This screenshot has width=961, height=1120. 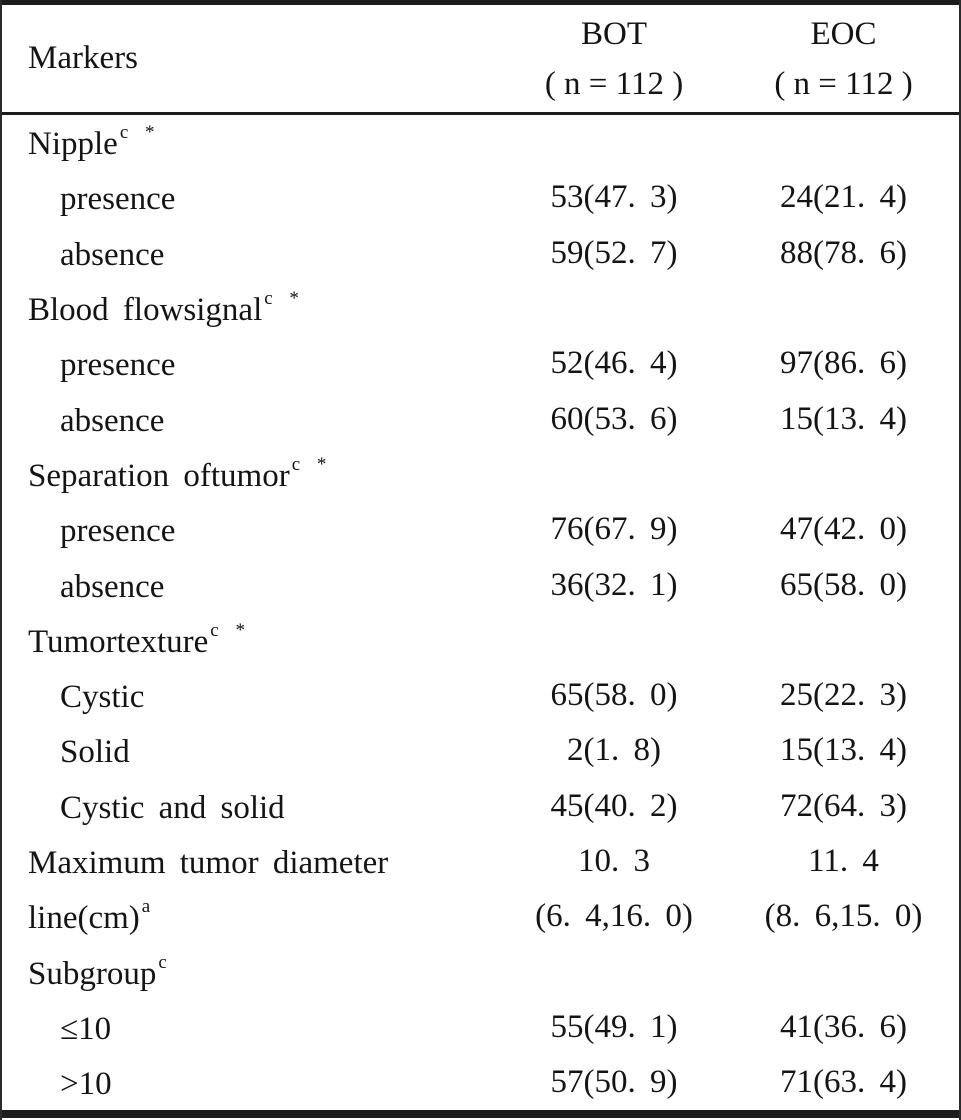 I want to click on table-row-category: Tumortexture c *, so click(x=480, y=640).